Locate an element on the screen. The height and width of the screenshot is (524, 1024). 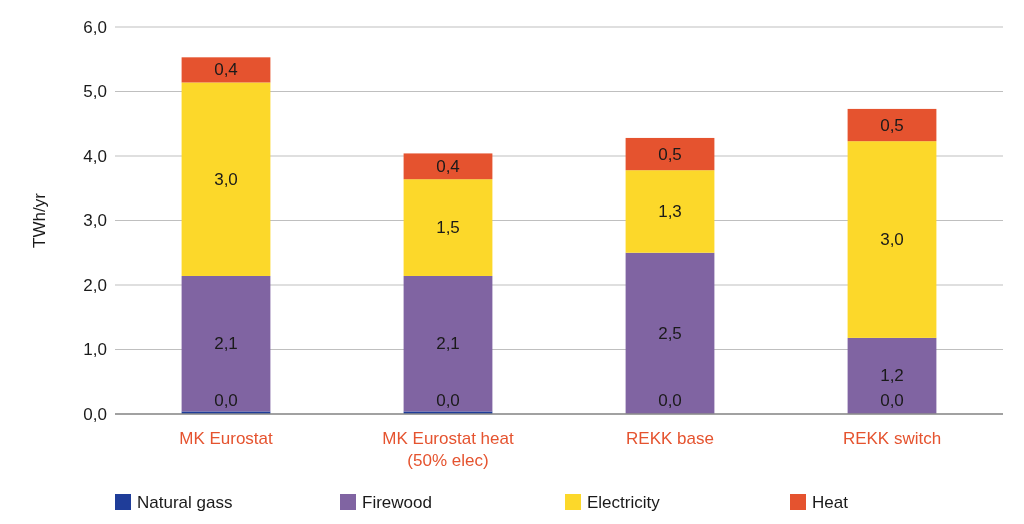
y-tick-label: 1,0 is located at coordinates (95, 349).